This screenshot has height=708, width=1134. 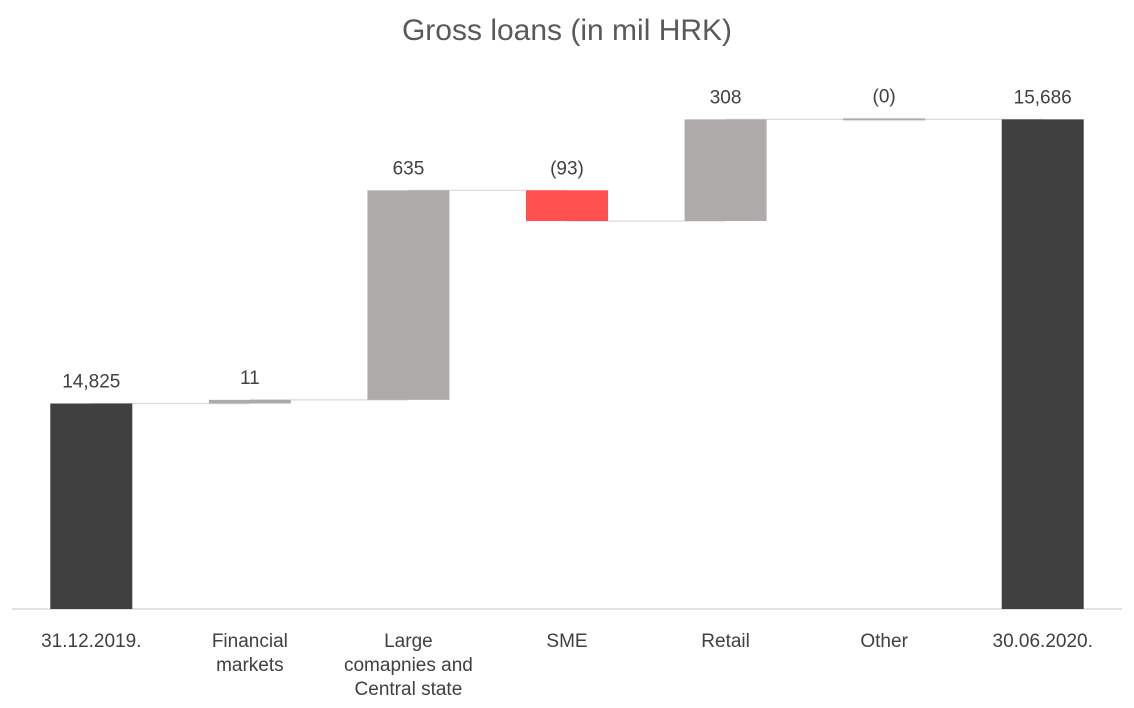 What do you see at coordinates (884, 96) in the screenshot?
I see `data-label: (0)` at bounding box center [884, 96].